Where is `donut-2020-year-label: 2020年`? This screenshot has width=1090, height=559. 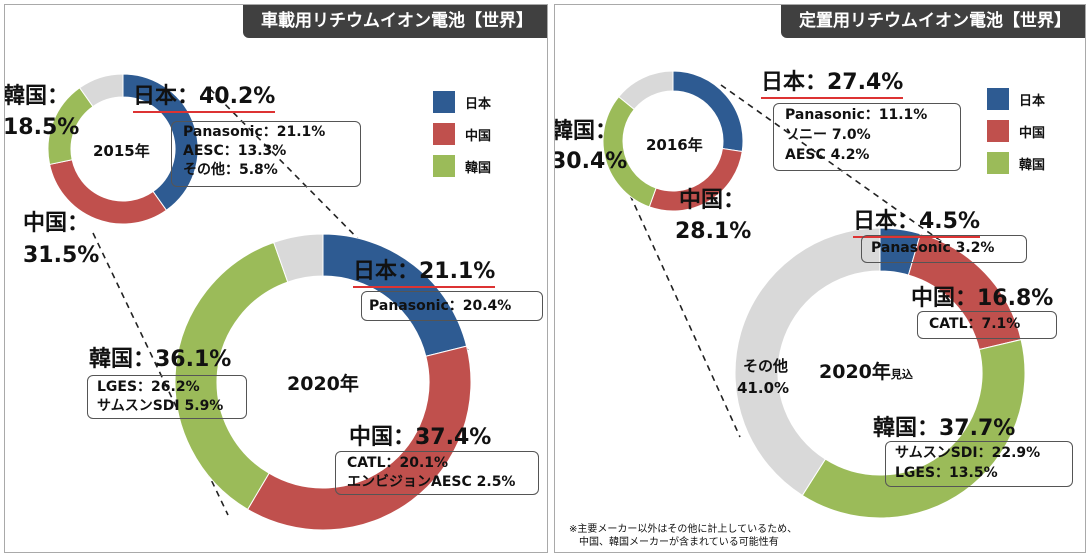 donut-2020-year-label: 2020年 is located at coordinates (323, 384).